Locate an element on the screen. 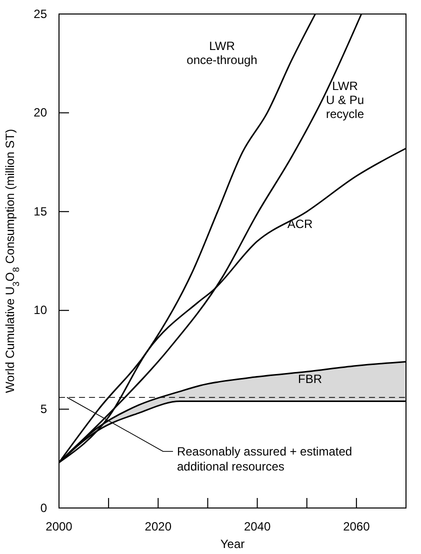  y-tick-label: 0 is located at coordinates (44, 507).